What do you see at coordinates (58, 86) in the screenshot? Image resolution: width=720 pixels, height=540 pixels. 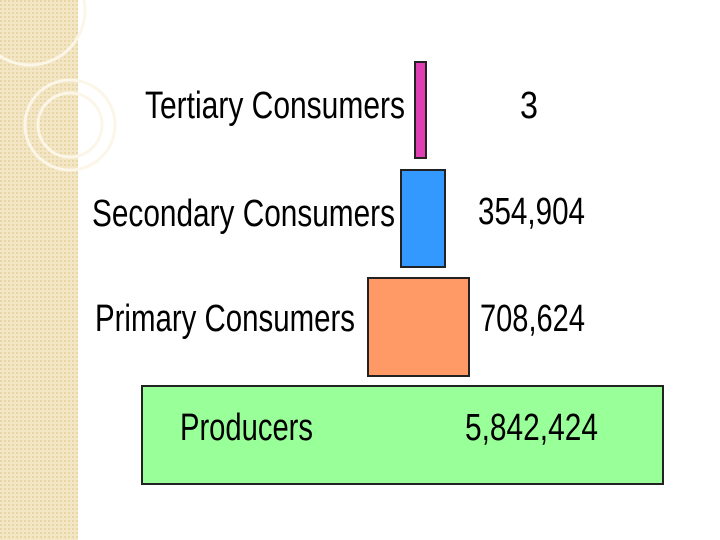 I see `decor-circles` at bounding box center [58, 86].